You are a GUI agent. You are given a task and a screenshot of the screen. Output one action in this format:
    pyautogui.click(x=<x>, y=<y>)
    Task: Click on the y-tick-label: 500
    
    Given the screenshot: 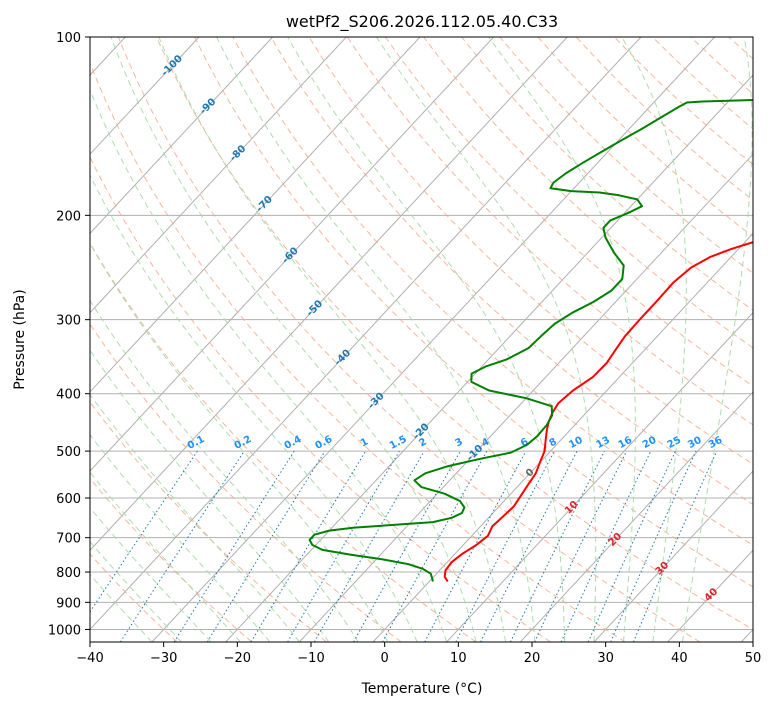 What is the action you would take?
    pyautogui.click(x=68, y=452)
    